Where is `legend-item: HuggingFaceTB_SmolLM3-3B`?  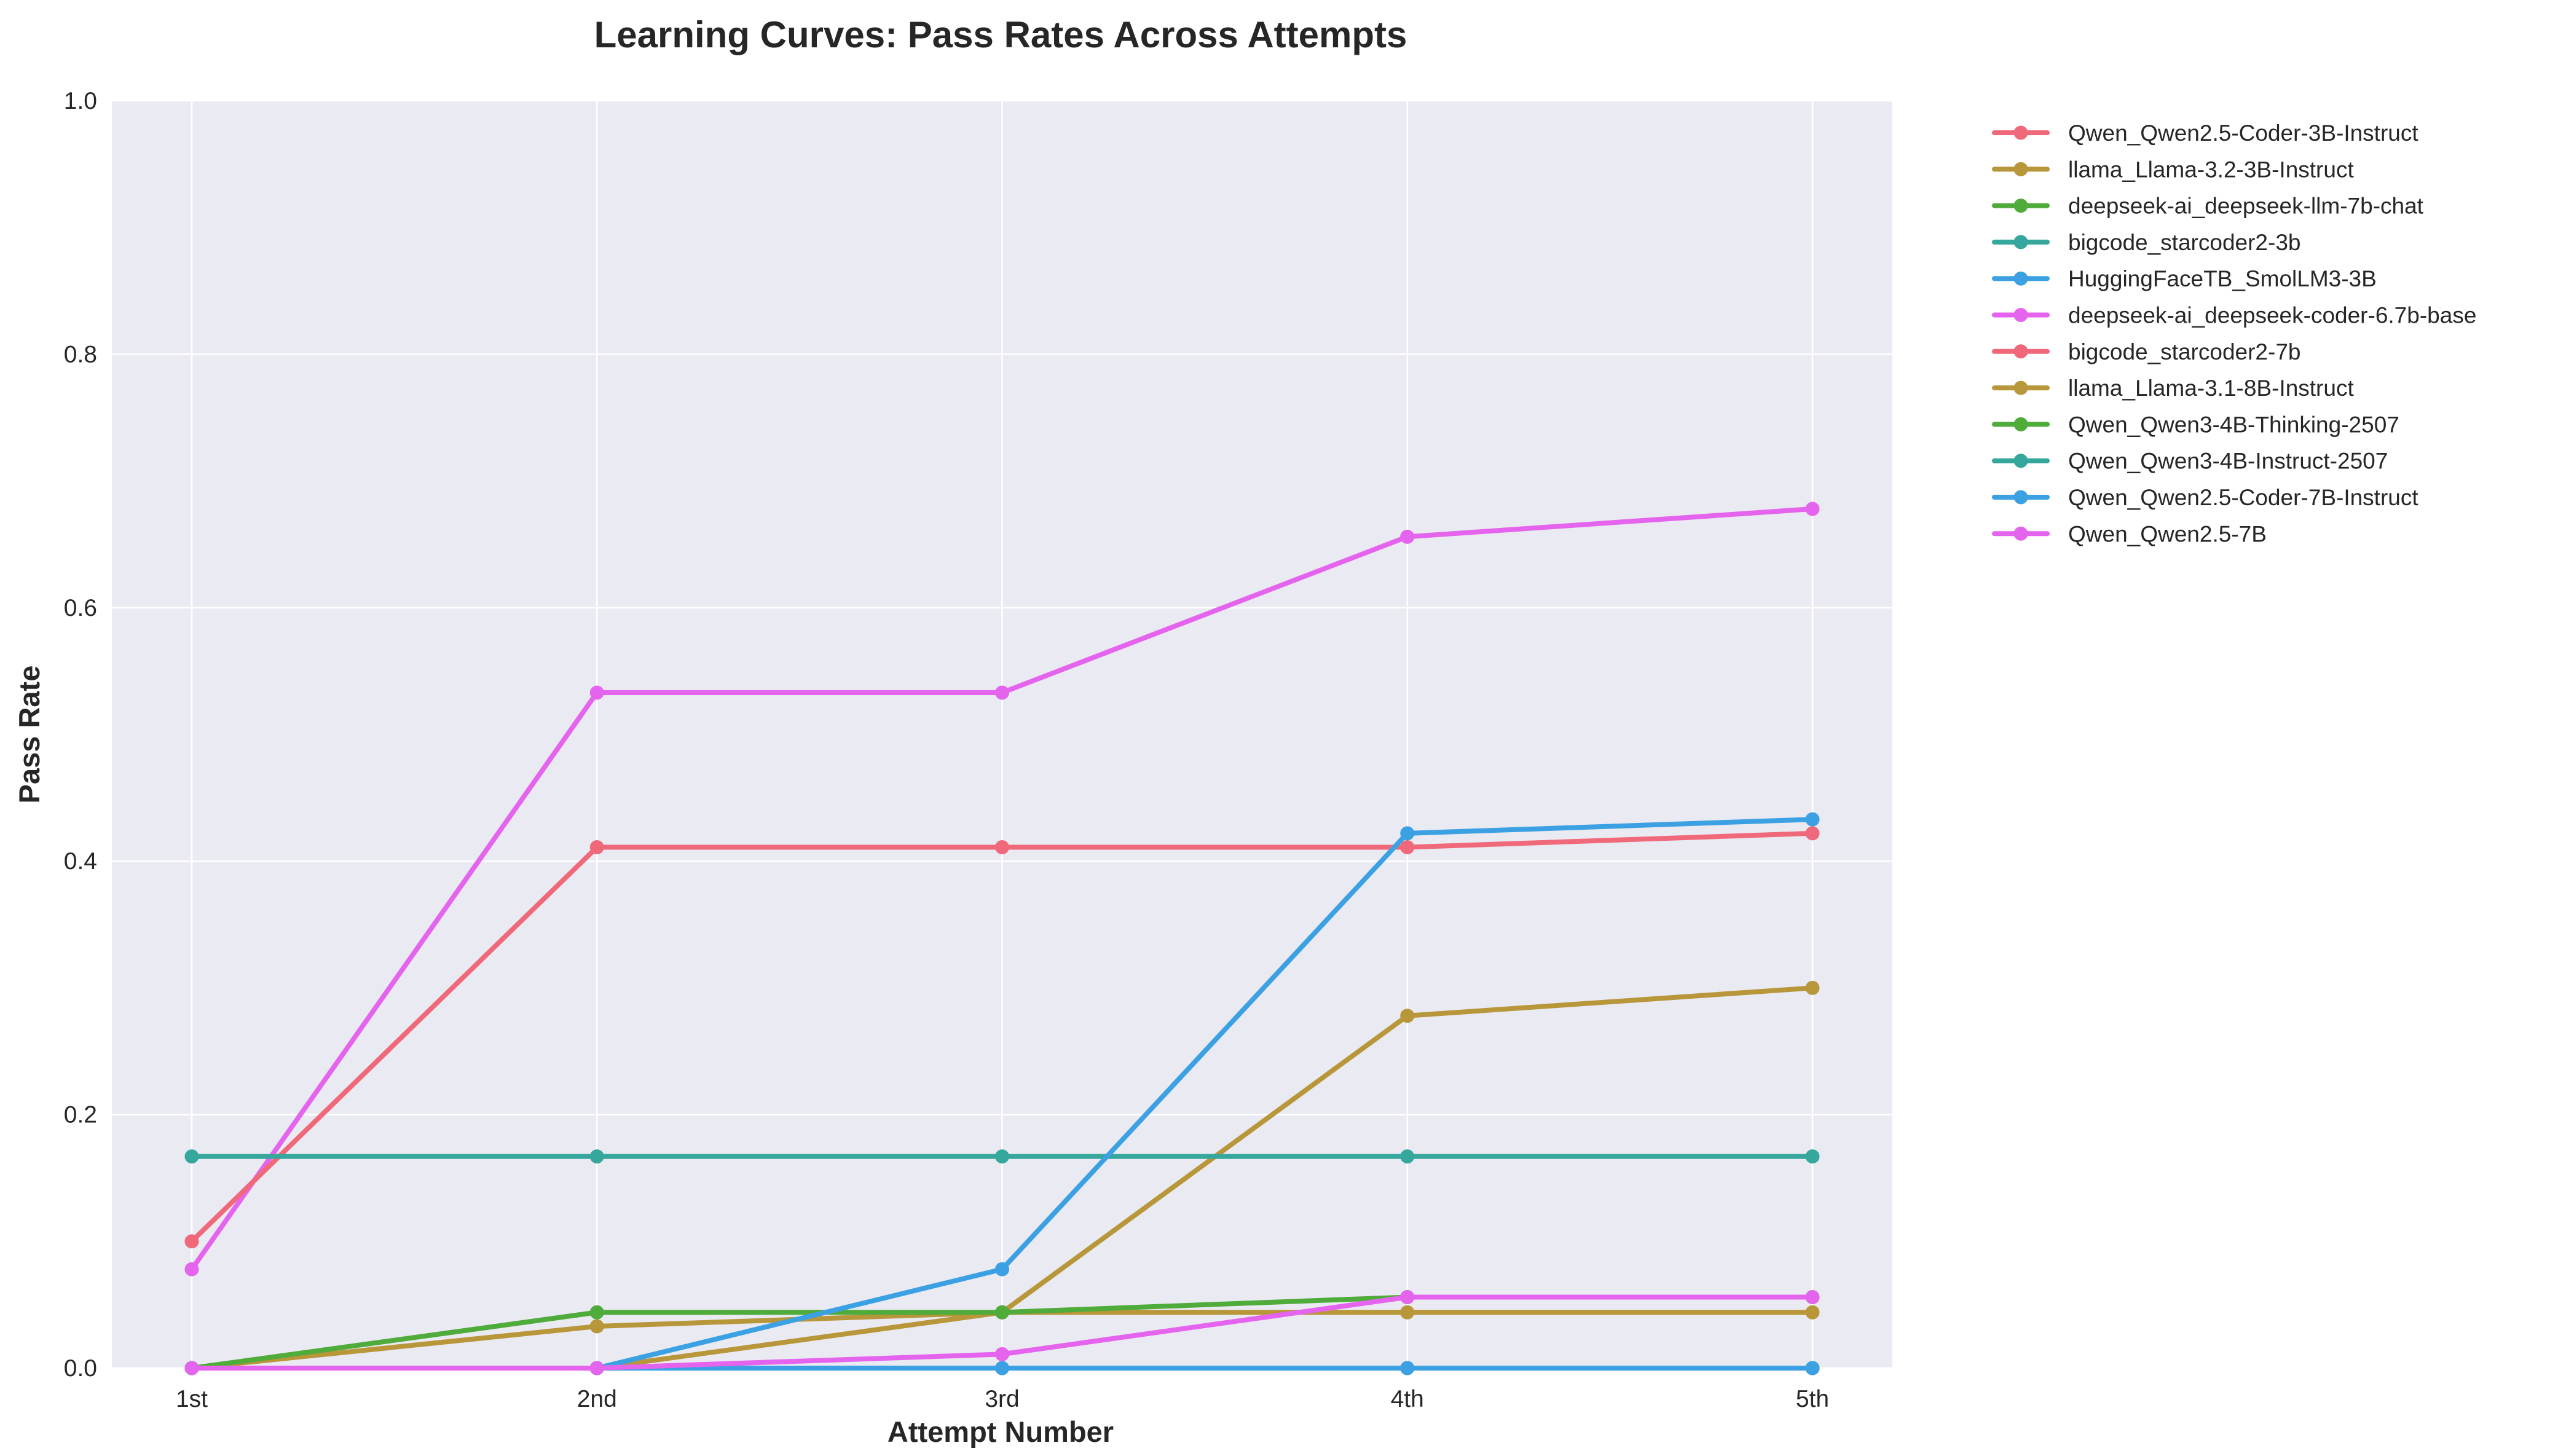 legend-item: HuggingFaceTB_SmolLM3-3B is located at coordinates (2184, 278).